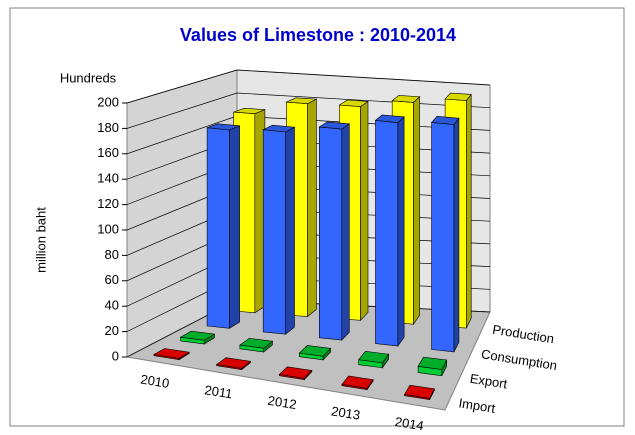 This screenshot has height=435, width=635. What do you see at coordinates (88, 77) in the screenshot?
I see `y-unit-label: Hundreds` at bounding box center [88, 77].